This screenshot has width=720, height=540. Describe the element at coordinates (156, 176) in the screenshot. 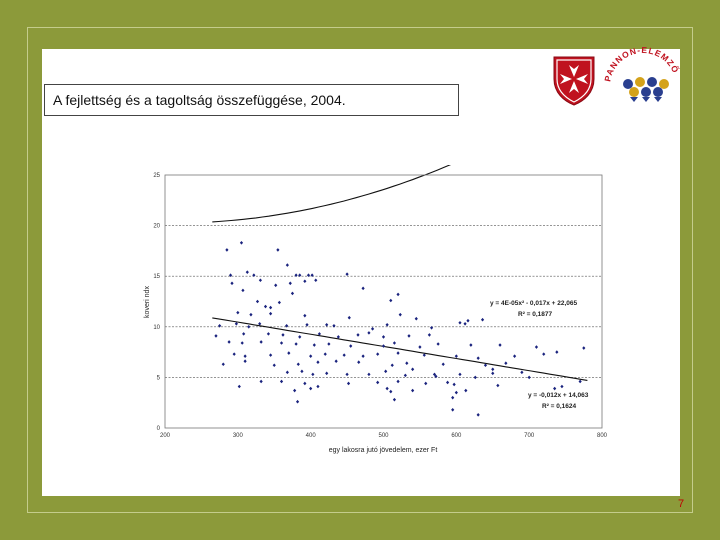

I see `y-tick-label: 25` at that location.